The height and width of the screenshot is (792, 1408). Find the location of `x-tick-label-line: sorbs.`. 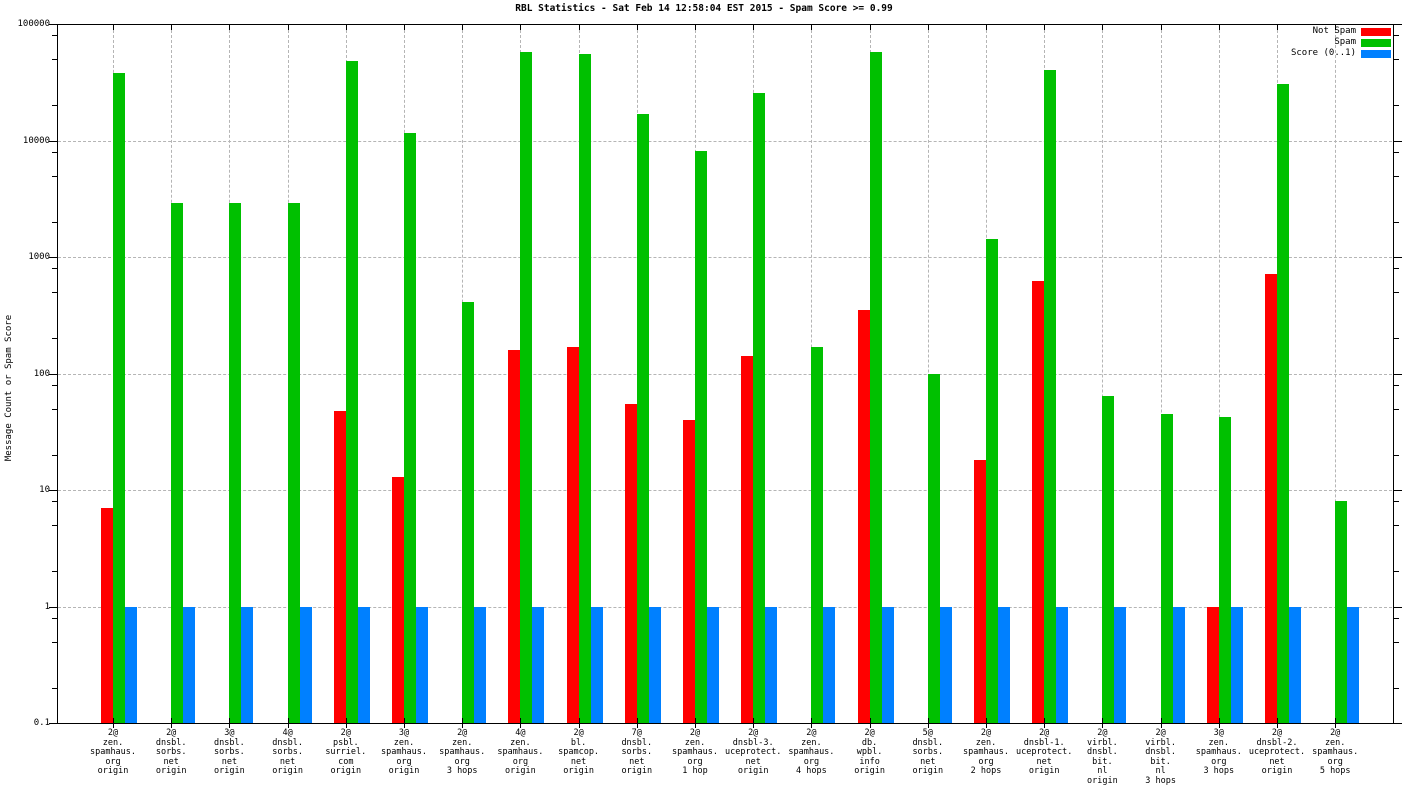

x-tick-label-line: sorbs. is located at coordinates (637, 752).